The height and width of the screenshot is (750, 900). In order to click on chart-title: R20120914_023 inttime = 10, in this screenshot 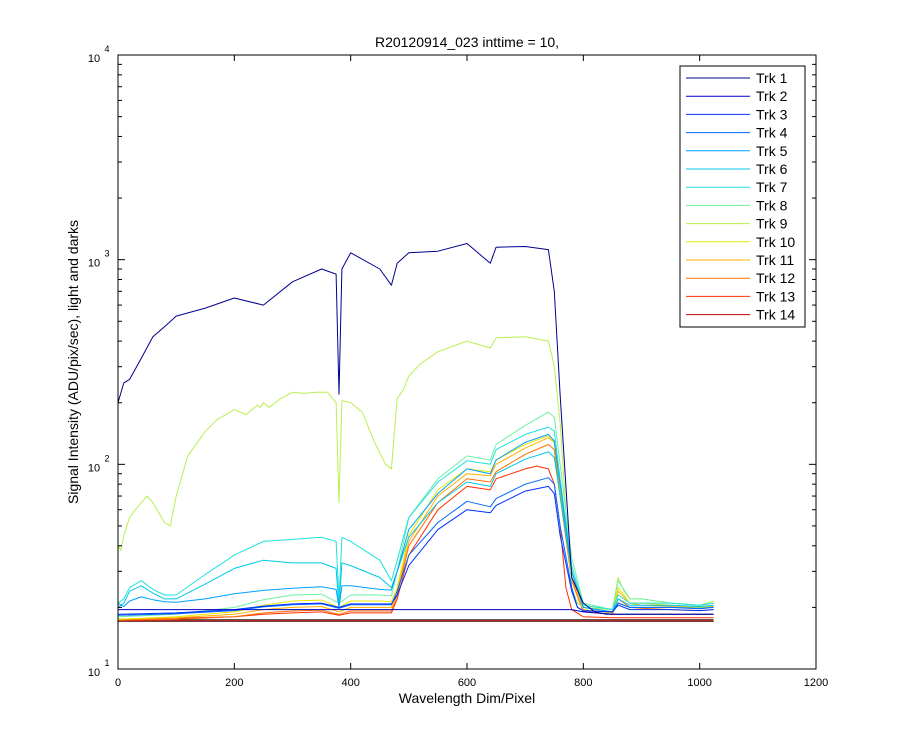, I will do `click(467, 42)`.